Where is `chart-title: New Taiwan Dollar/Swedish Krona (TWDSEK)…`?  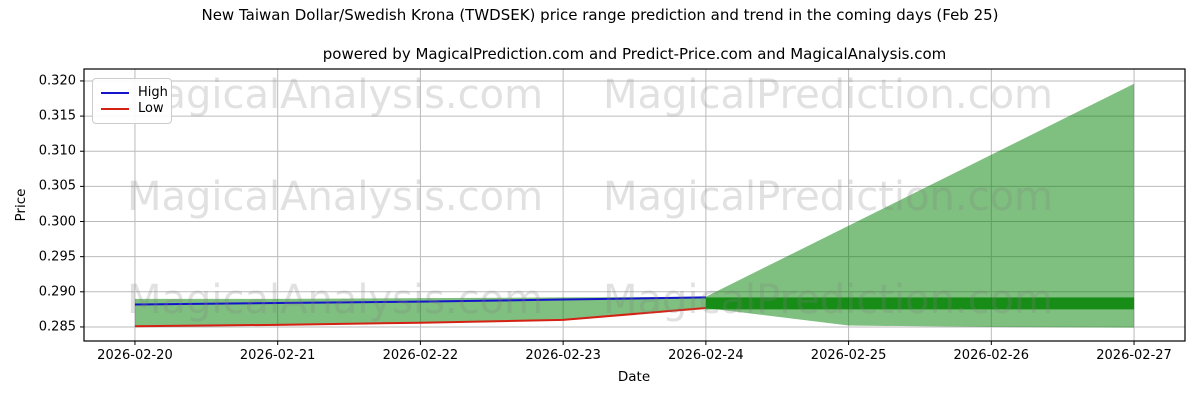 chart-title: New Taiwan Dollar/Swedish Krona (TWDSEK)… is located at coordinates (600, 15).